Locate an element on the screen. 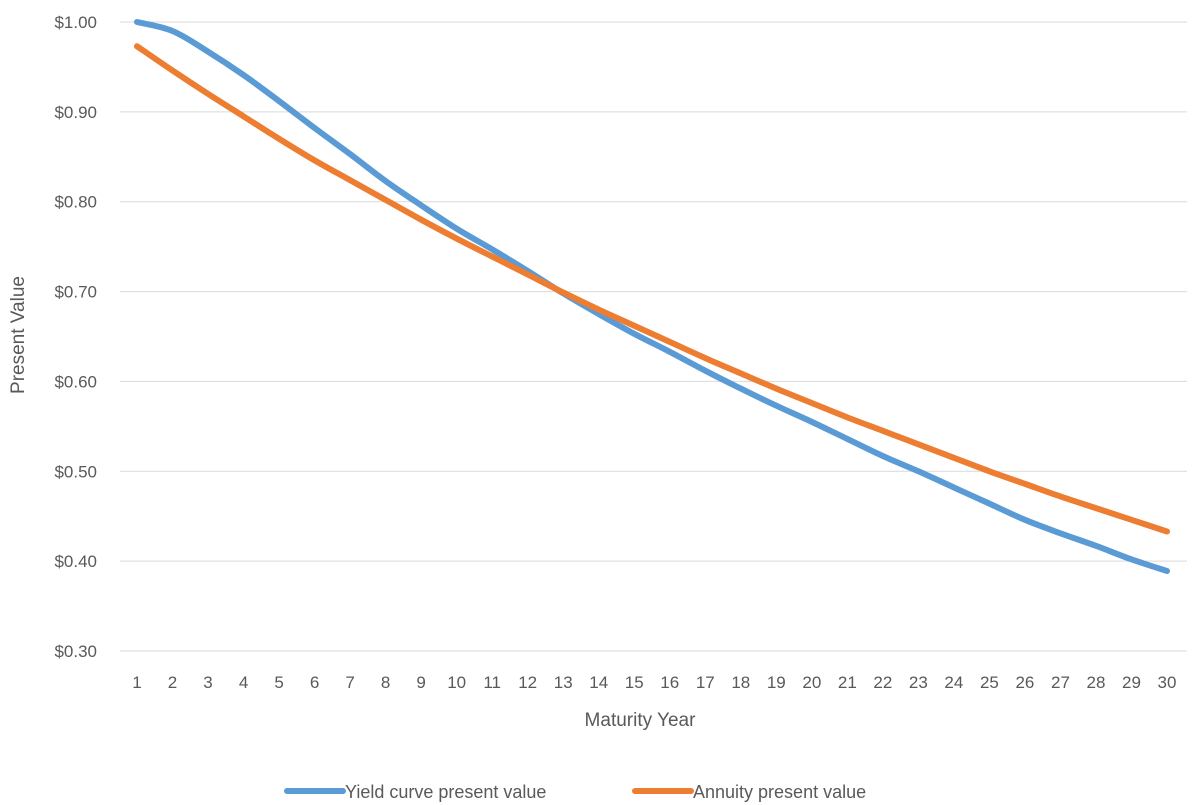  y-tick-label: $0.40 is located at coordinates (75, 561).